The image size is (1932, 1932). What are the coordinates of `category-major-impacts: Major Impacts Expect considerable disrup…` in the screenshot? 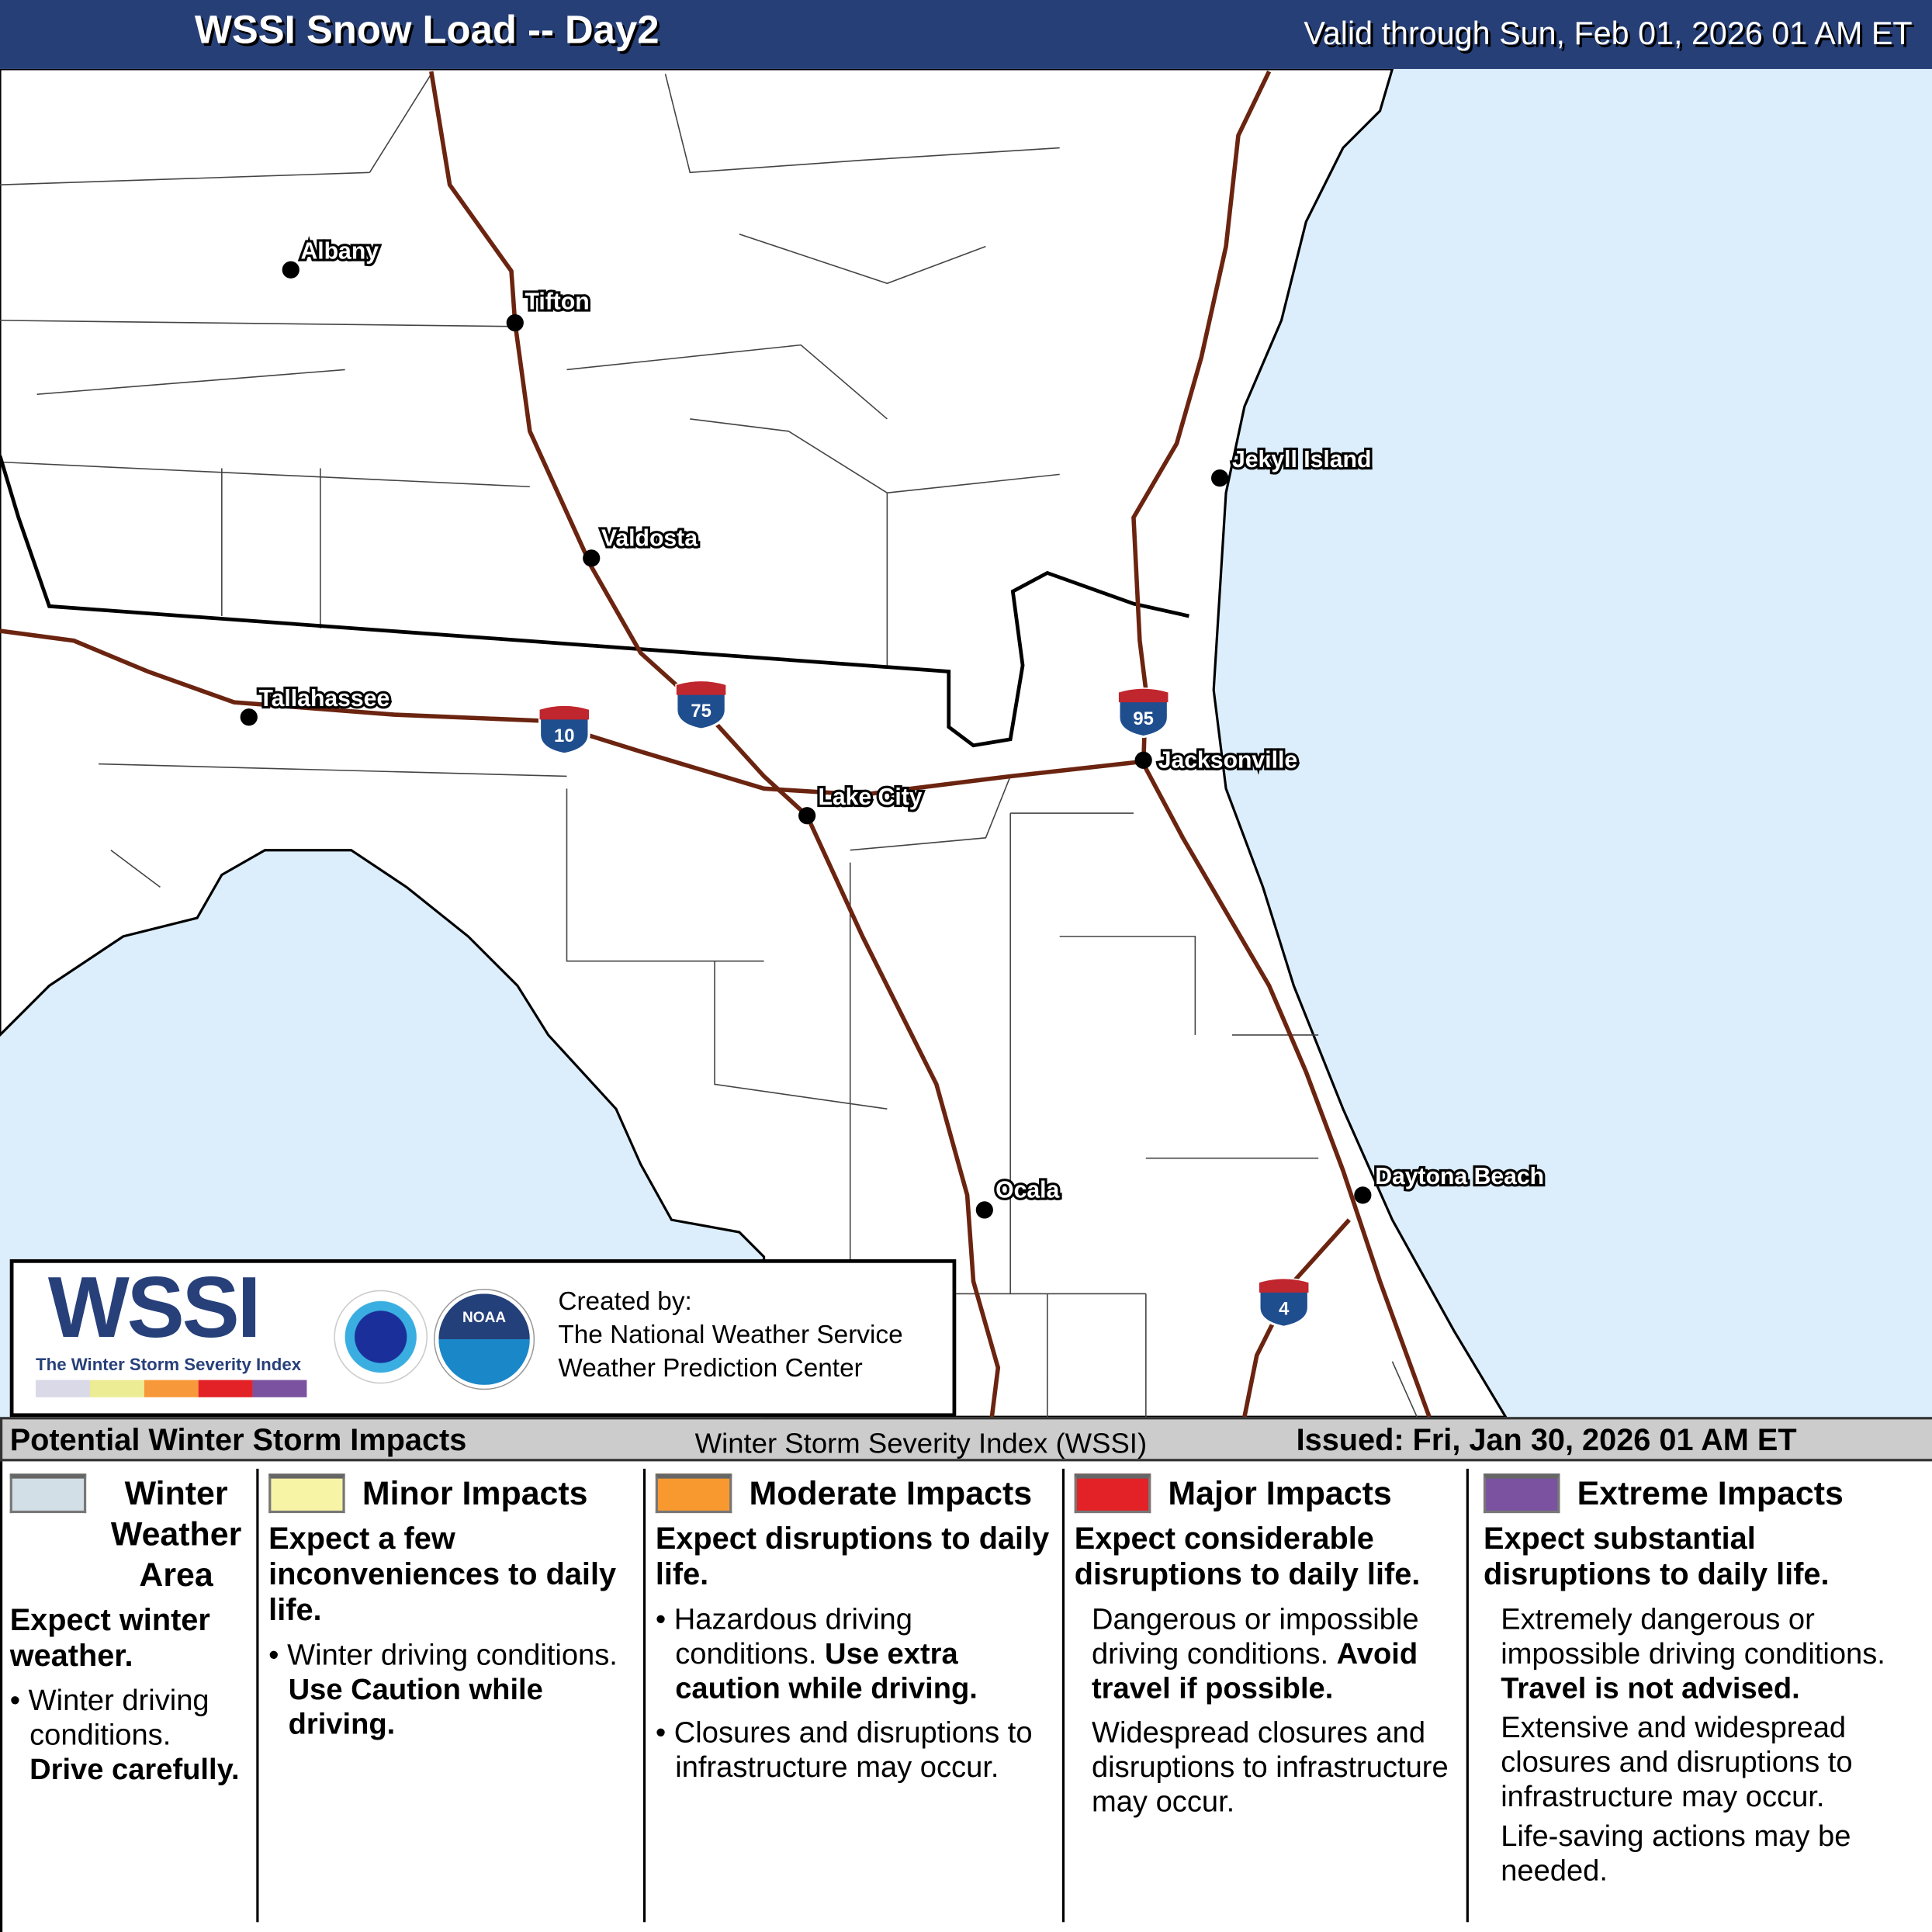 It's located at (1261, 1646).